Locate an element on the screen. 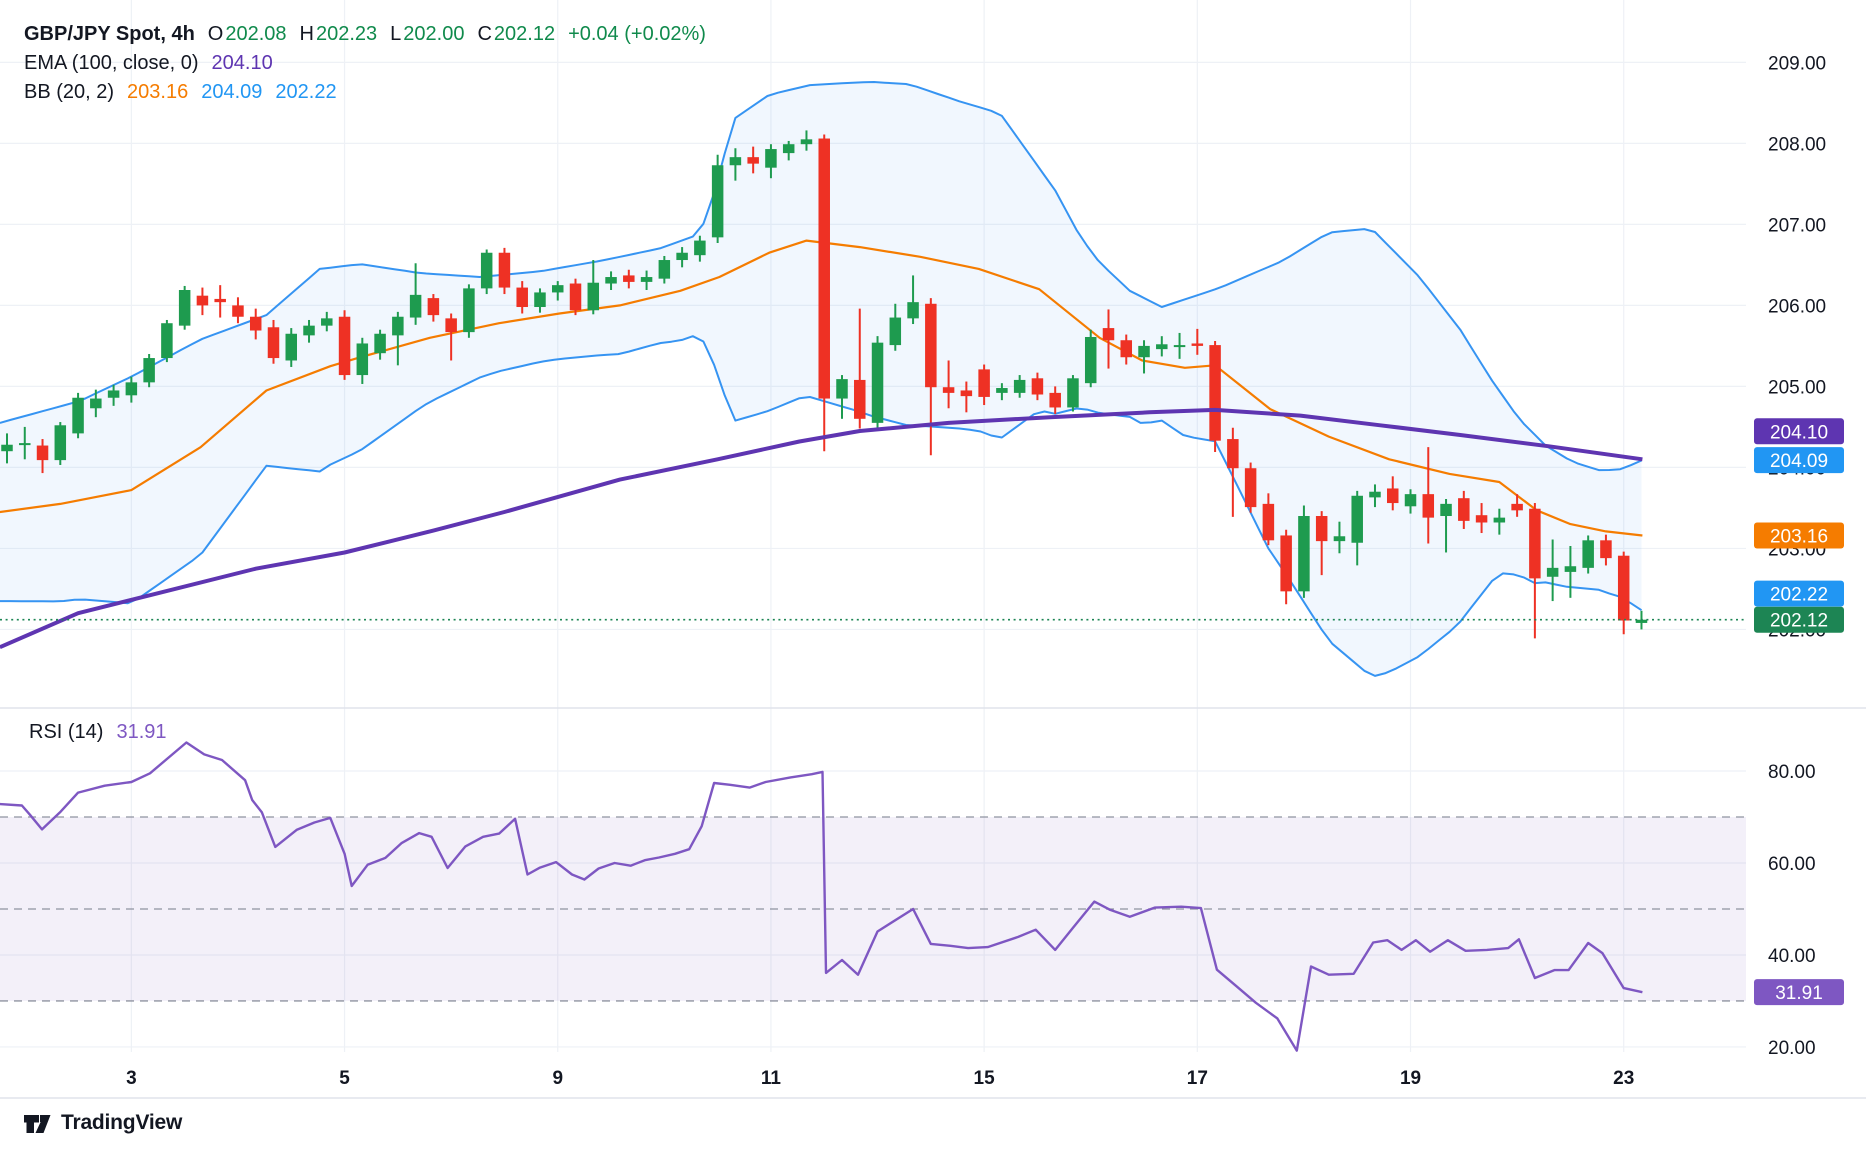  legend-rsi: RSI (14) 31.91 is located at coordinates (98, 732).